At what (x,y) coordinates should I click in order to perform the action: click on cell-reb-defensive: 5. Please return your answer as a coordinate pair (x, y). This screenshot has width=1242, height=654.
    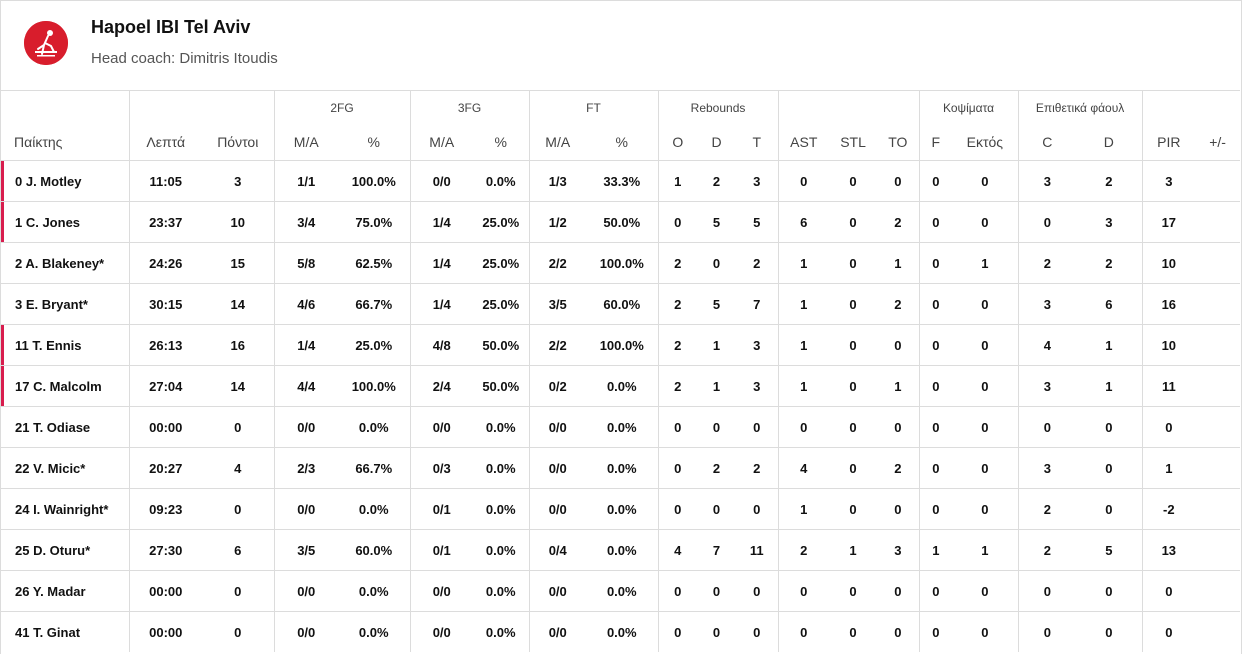
    Looking at the image, I should click on (717, 222).